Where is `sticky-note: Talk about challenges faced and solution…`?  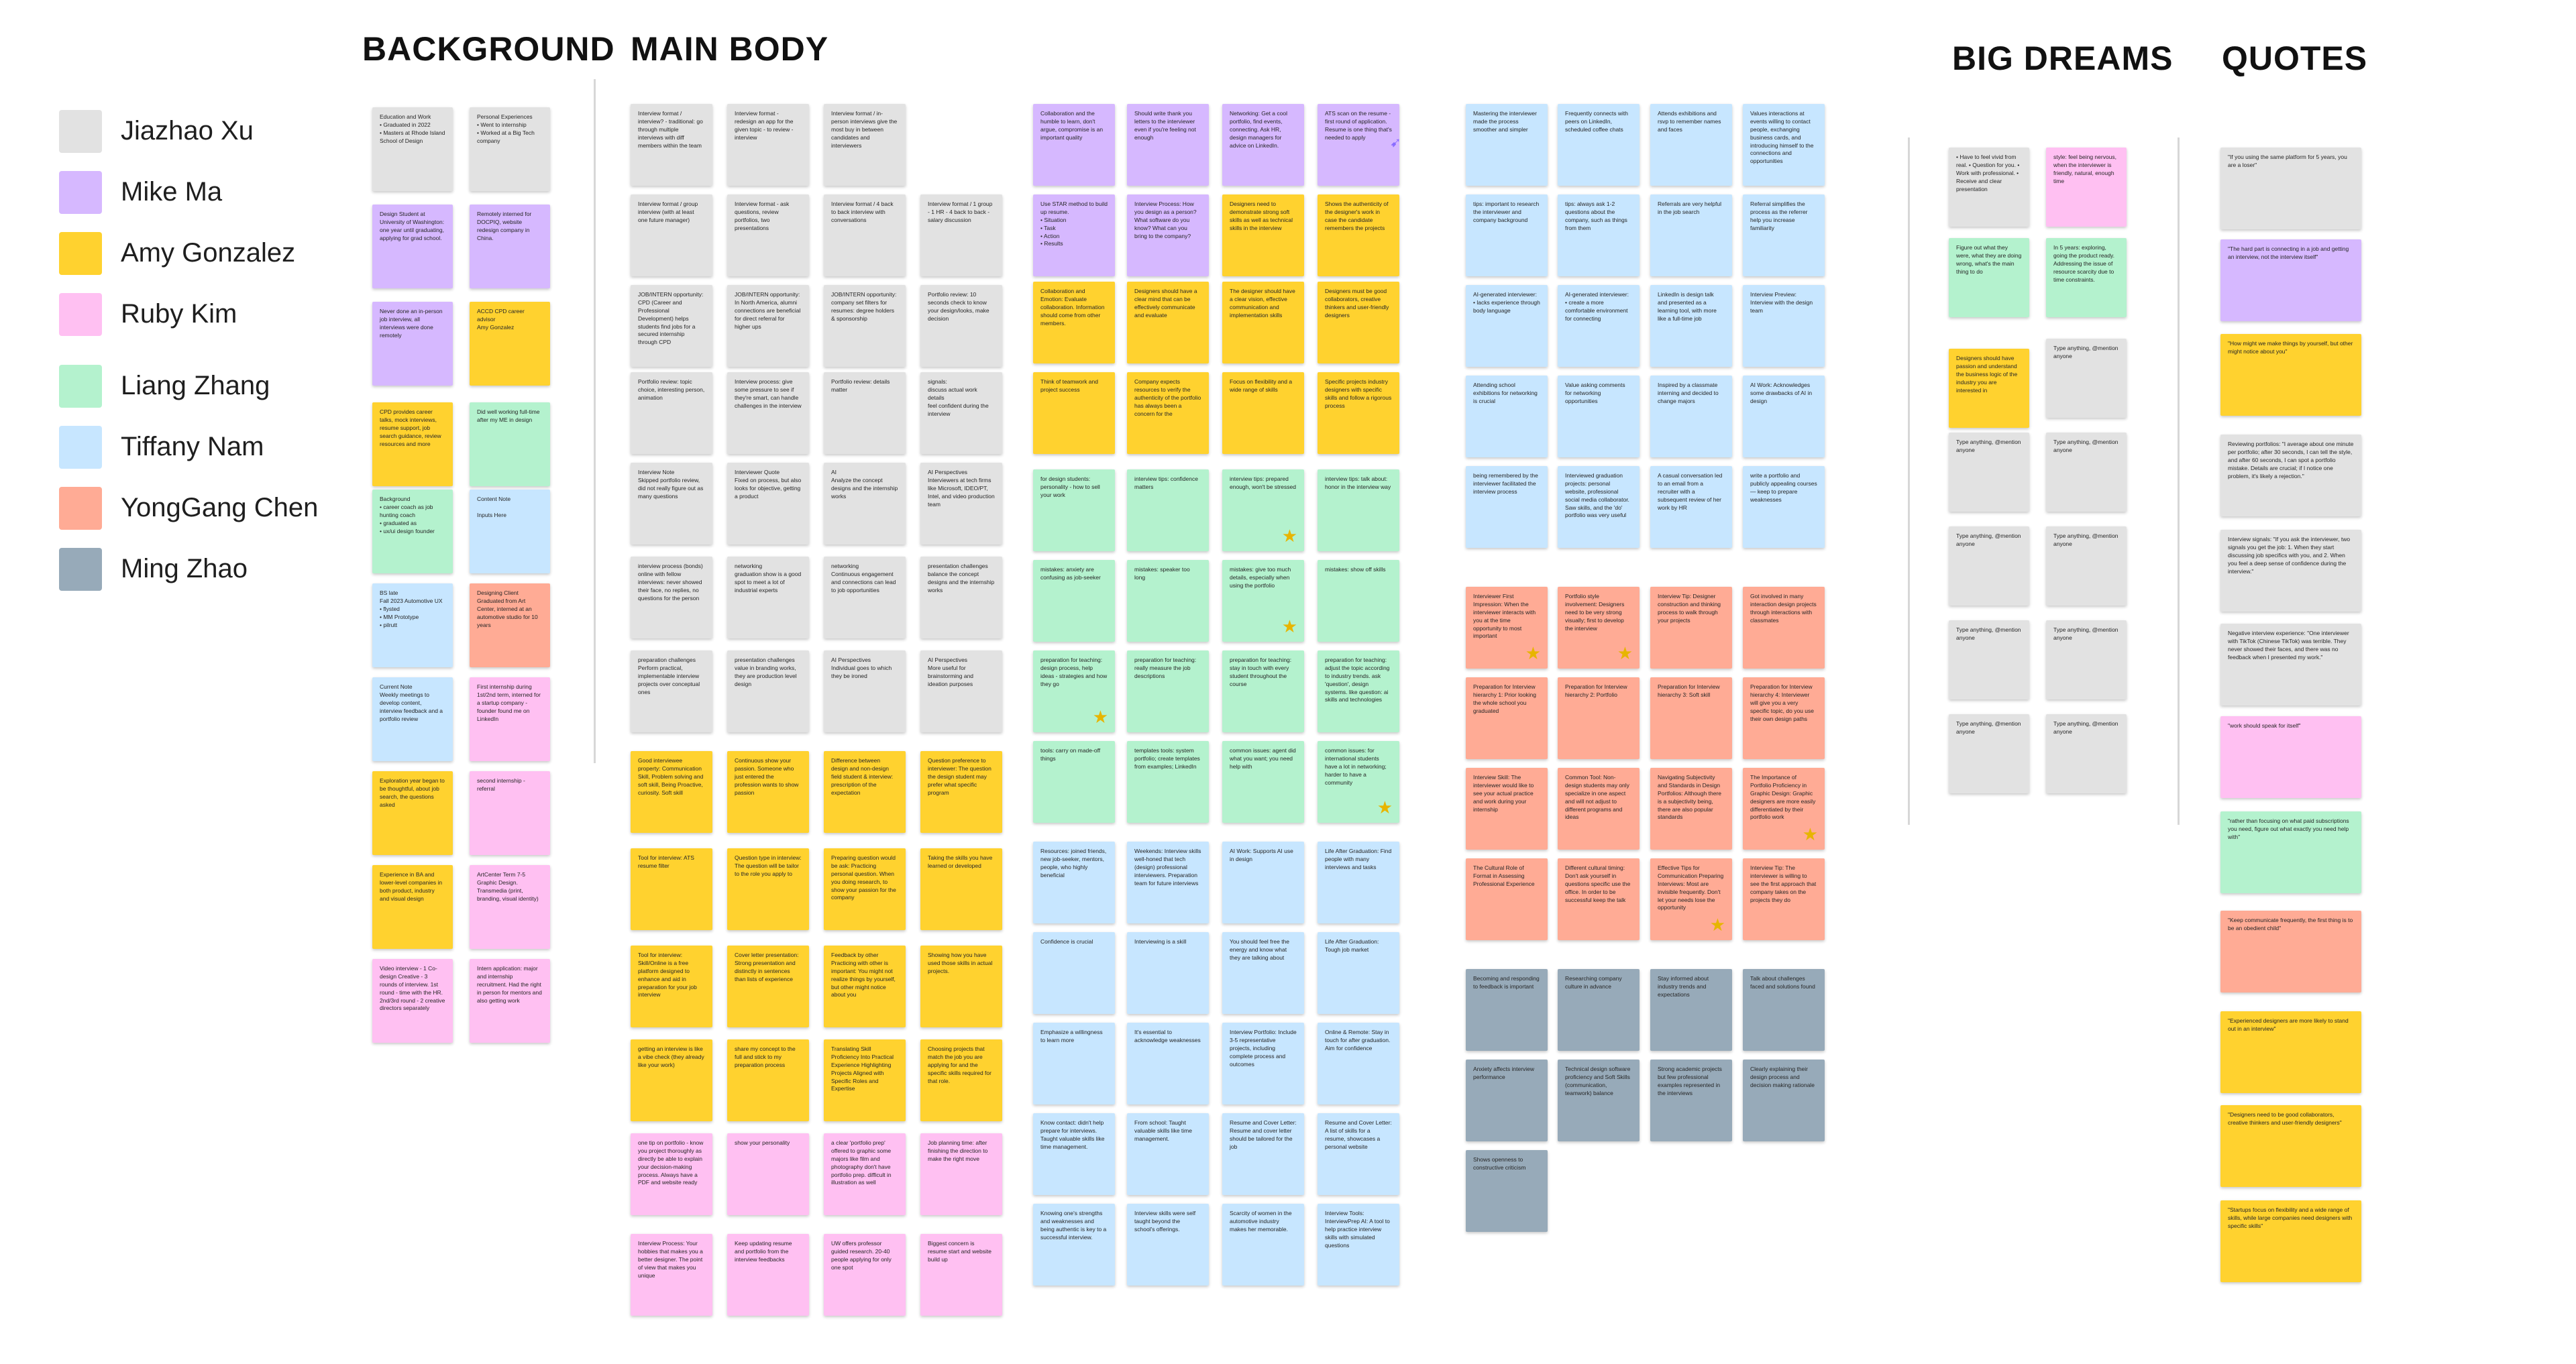 sticky-note: Talk about challenges faced and solution… is located at coordinates (1784, 1010).